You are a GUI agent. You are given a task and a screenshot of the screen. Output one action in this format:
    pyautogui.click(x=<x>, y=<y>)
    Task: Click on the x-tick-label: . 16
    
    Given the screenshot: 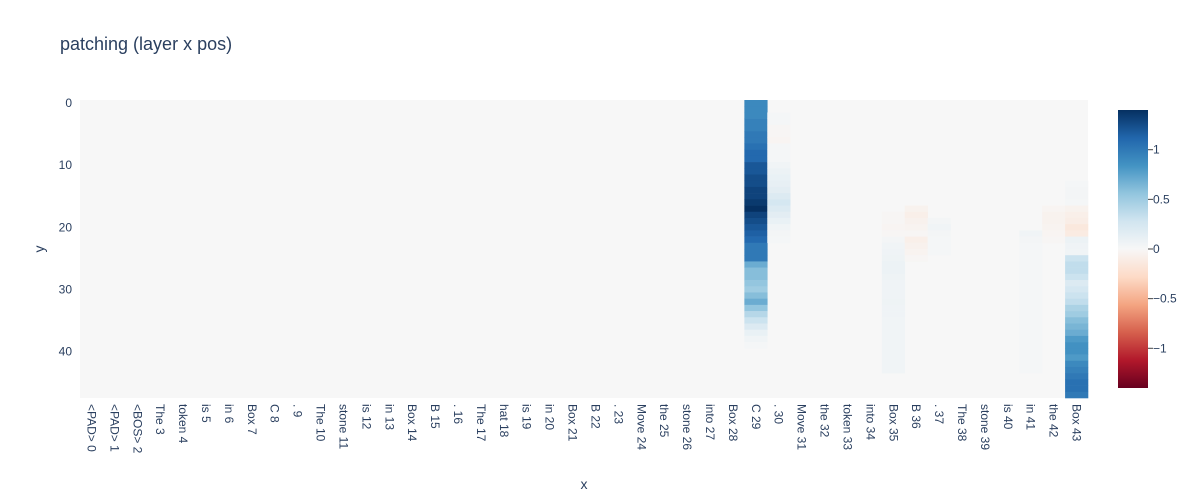 What is the action you would take?
    pyautogui.click(x=458, y=414)
    